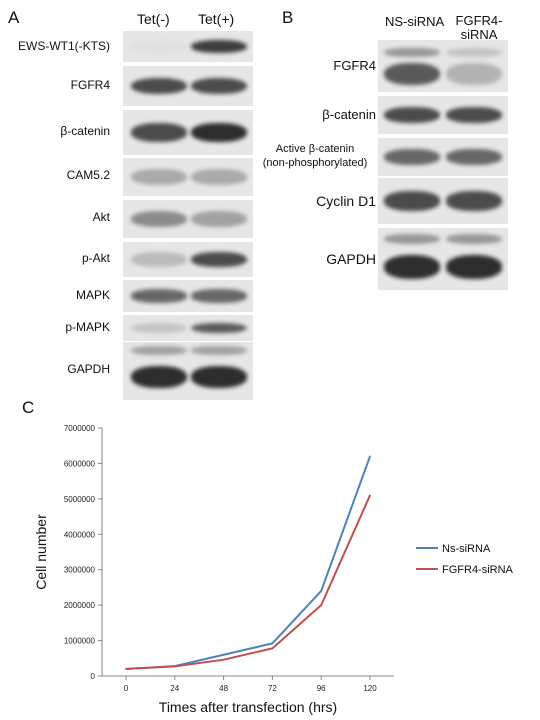  Describe the element at coordinates (349, 114) in the screenshot. I see `panel-b-row-label: β-catenin` at that location.